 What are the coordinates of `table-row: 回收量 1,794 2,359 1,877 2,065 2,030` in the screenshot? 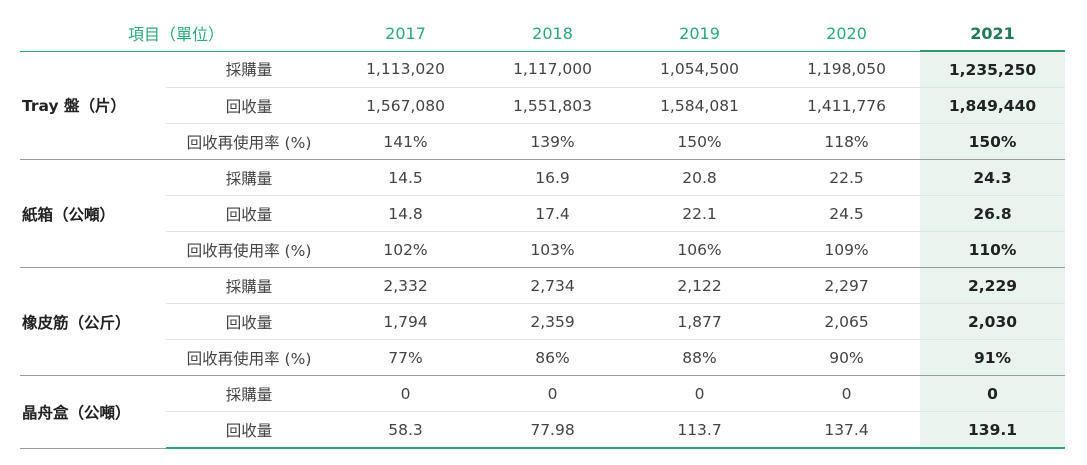 It's located at (543, 321).